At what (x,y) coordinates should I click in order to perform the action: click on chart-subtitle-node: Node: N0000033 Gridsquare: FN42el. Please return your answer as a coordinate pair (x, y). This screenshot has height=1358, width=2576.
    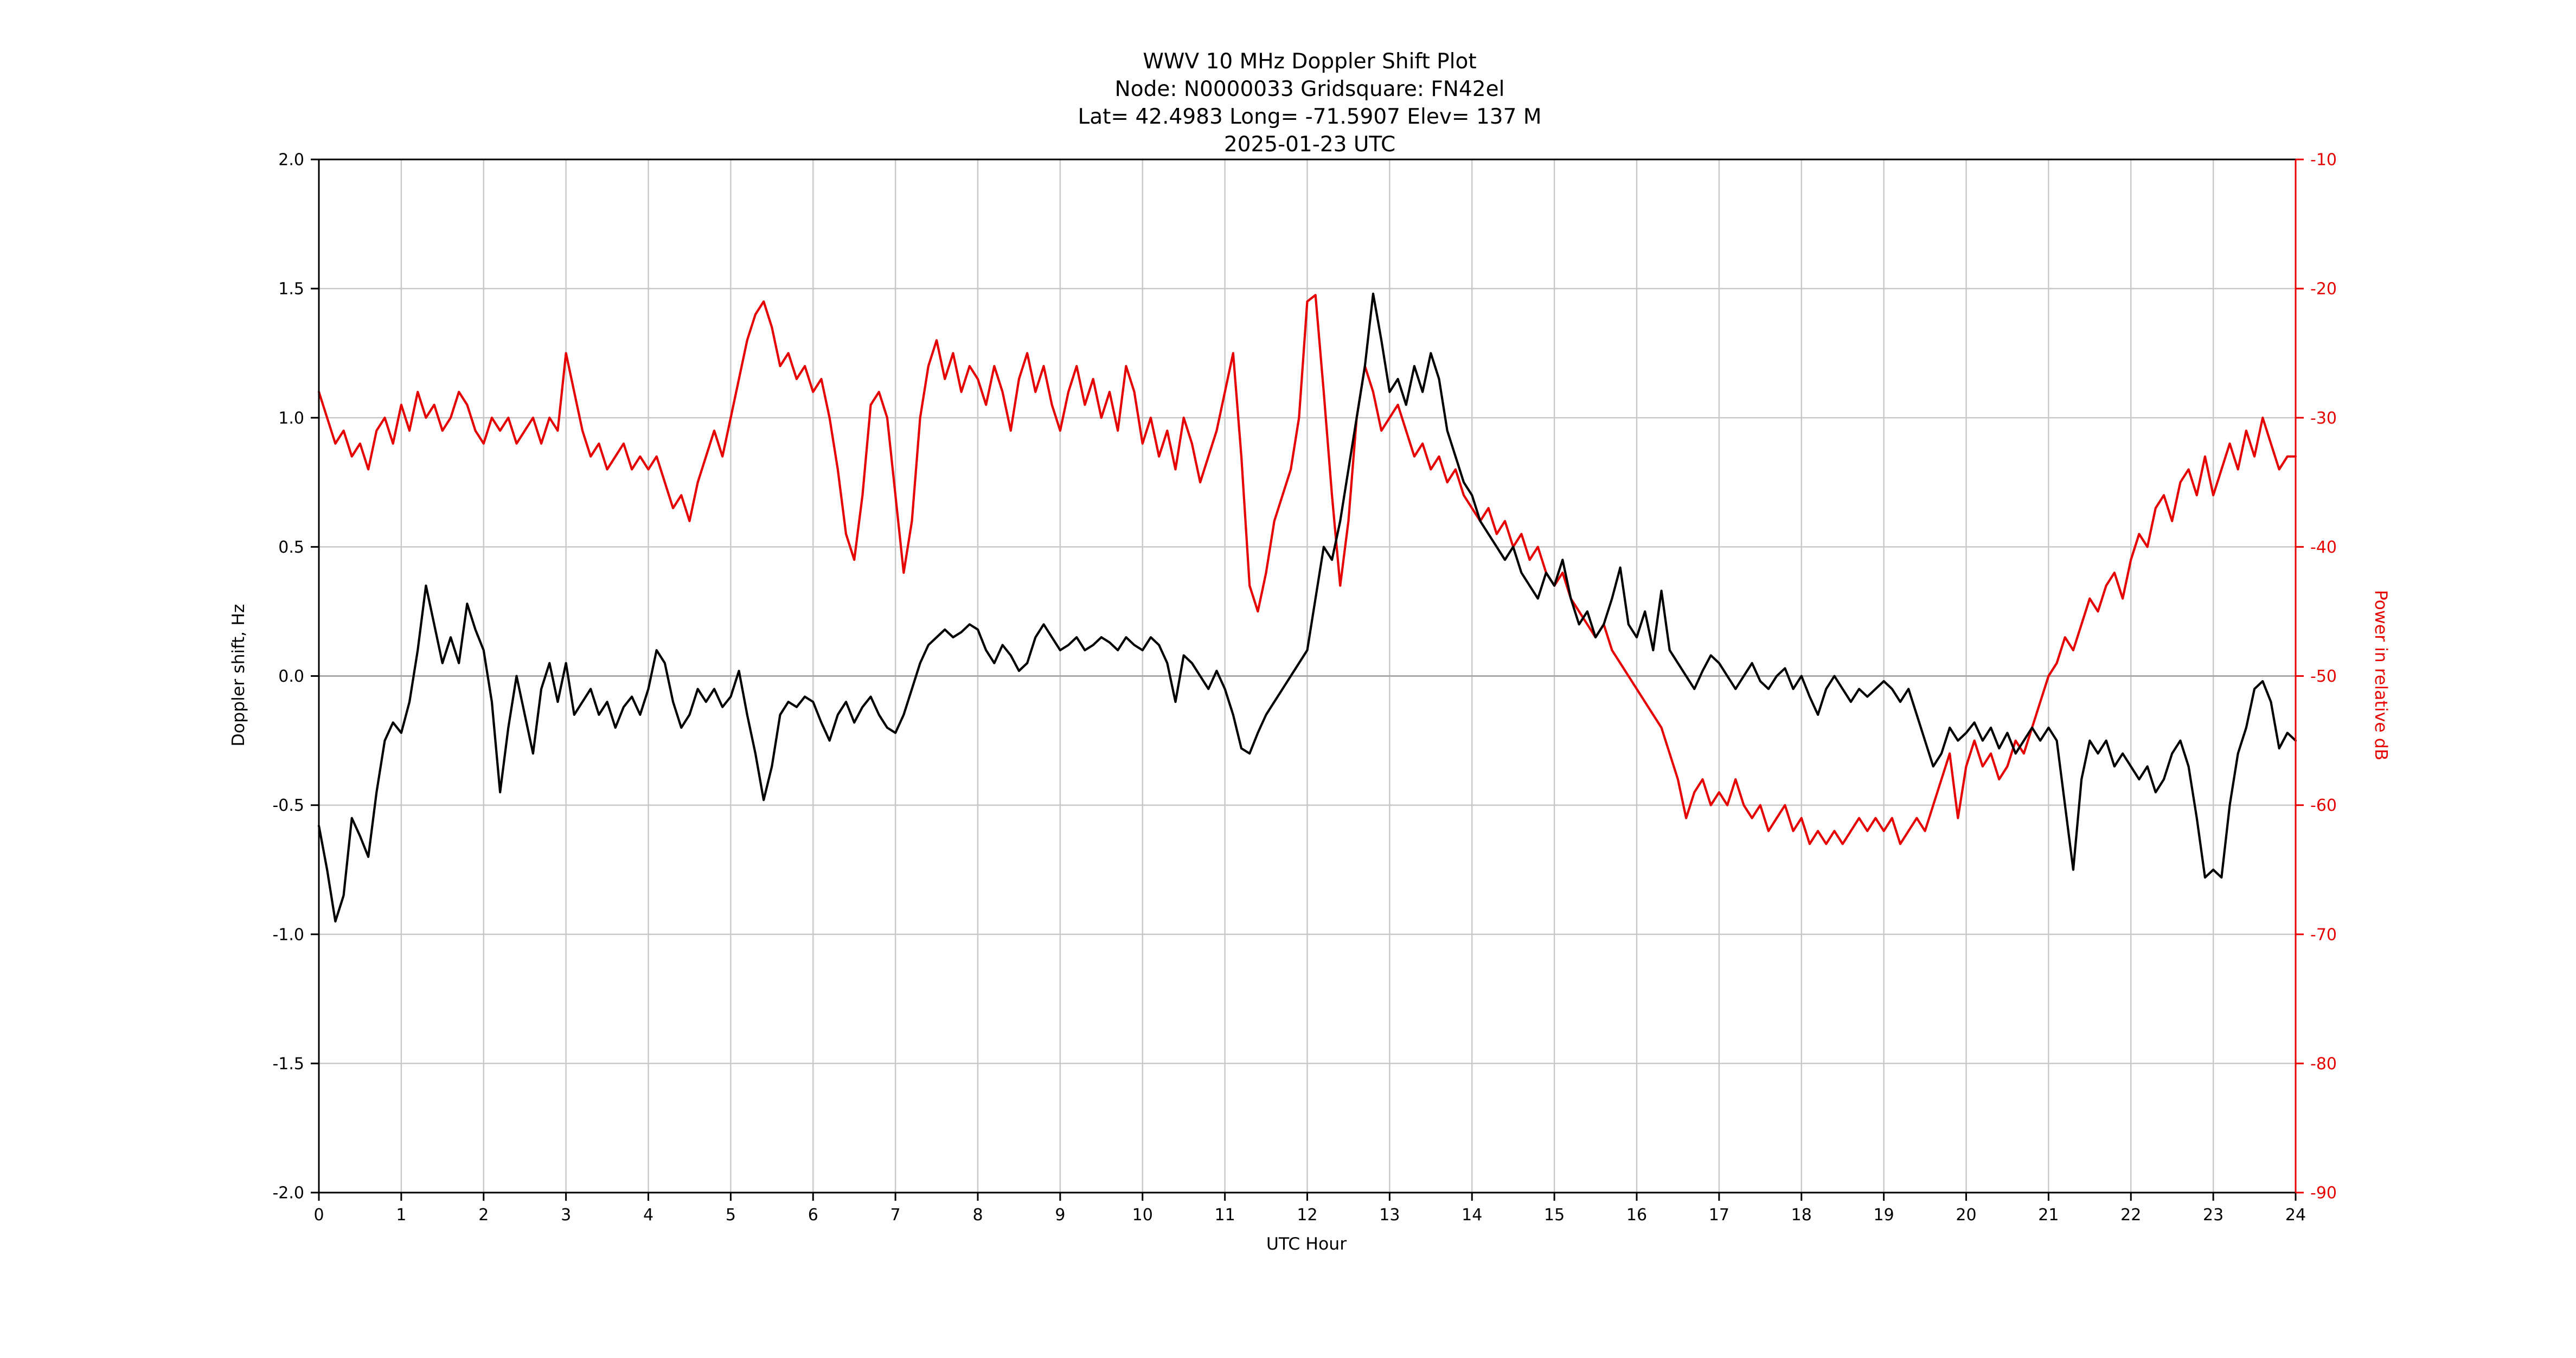
    Looking at the image, I should click on (1310, 89).